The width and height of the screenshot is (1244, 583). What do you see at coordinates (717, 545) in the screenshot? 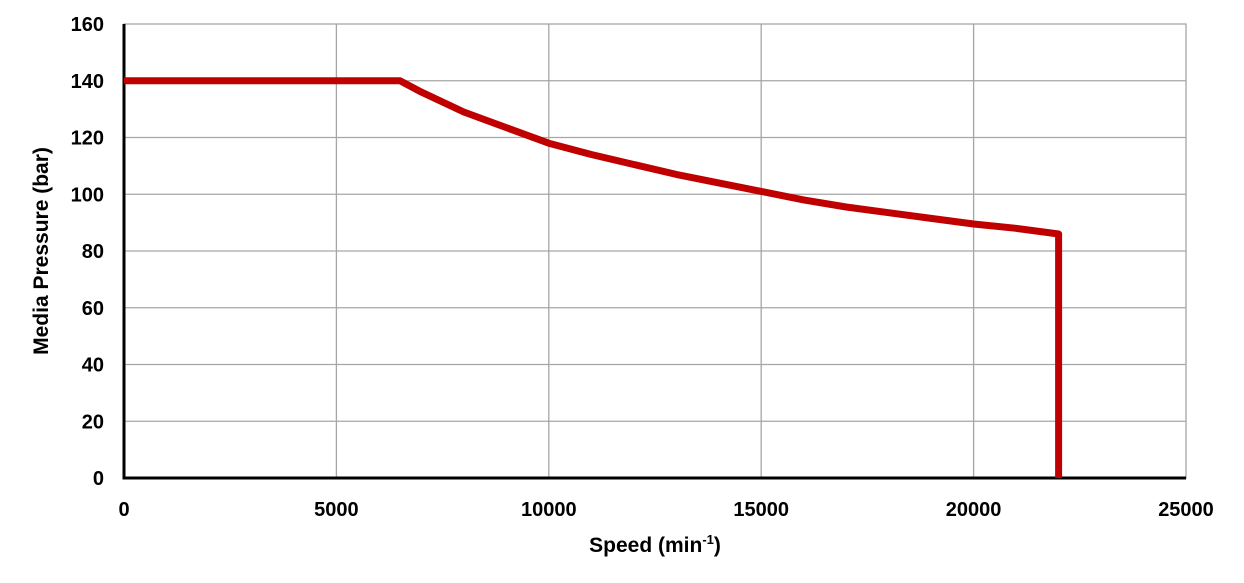
I see `x-axis-title-suffix: )` at bounding box center [717, 545].